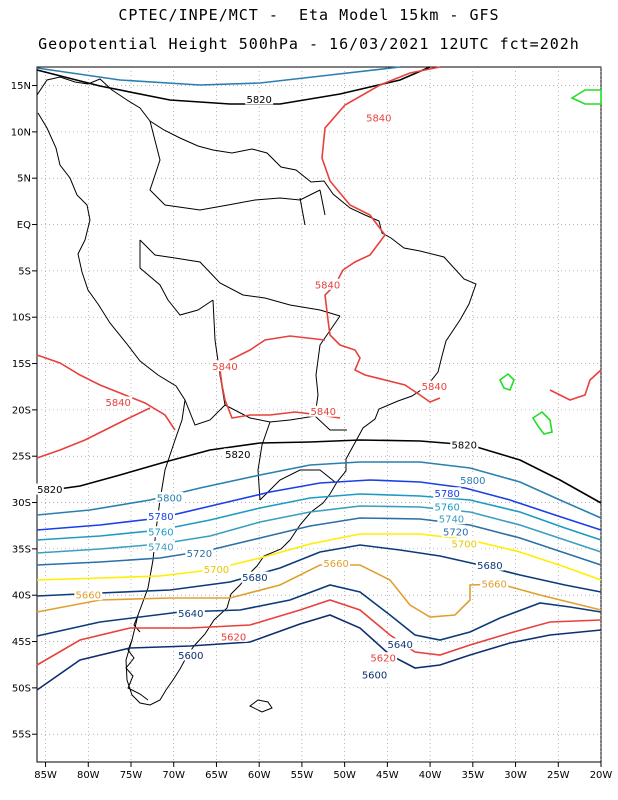 Image resolution: width=618 pixels, height=800 pixels. Describe the element at coordinates (24, 225) in the screenshot. I see `lat-tick-label: EQ` at that location.